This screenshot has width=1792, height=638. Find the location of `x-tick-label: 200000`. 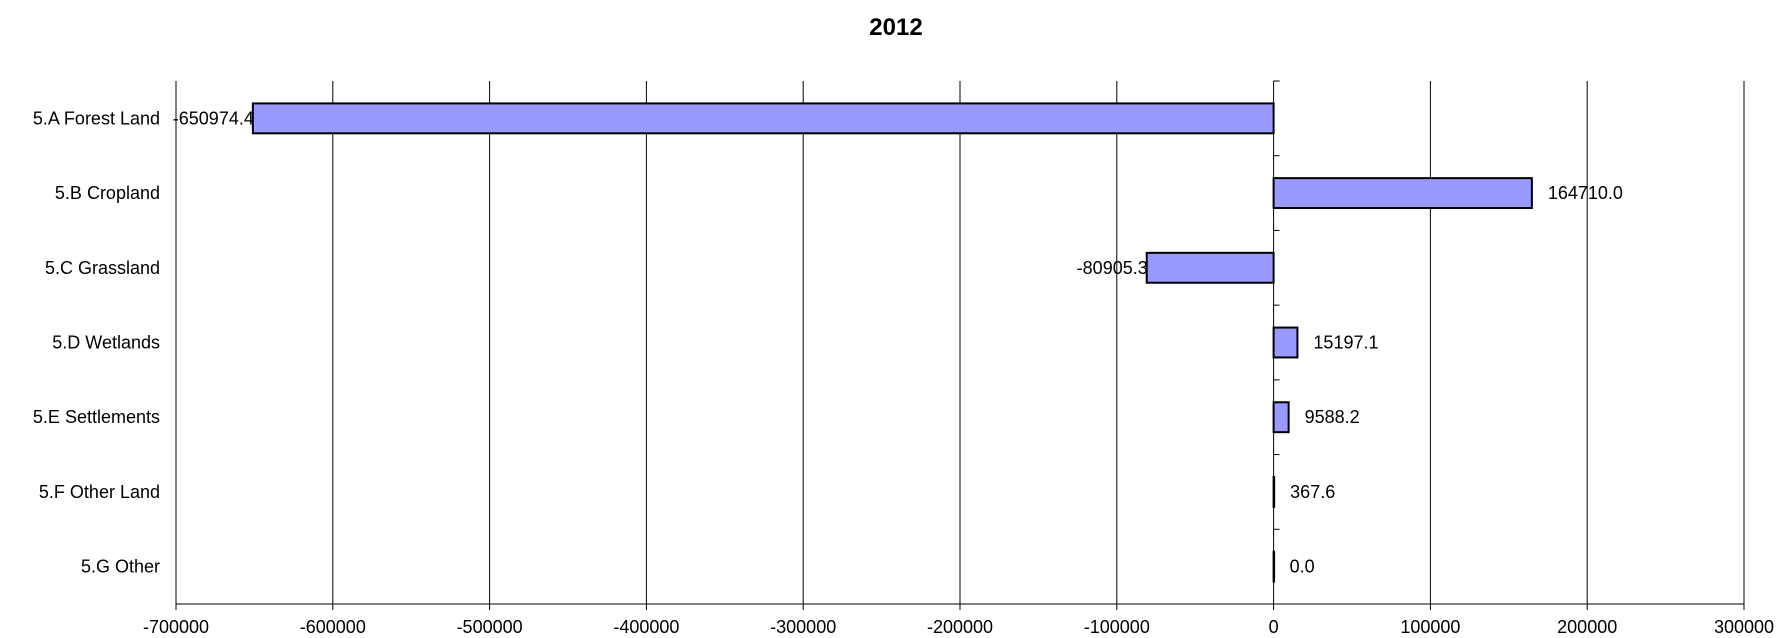

x-tick-label: 200000 is located at coordinates (1587, 627).